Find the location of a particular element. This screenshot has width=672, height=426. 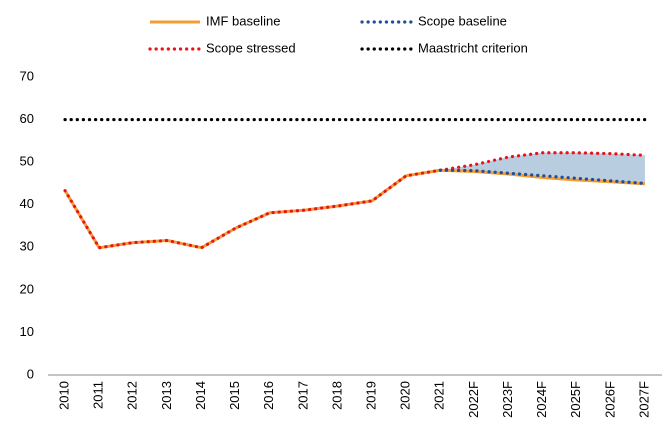

line-series is located at coordinates (542, 177).